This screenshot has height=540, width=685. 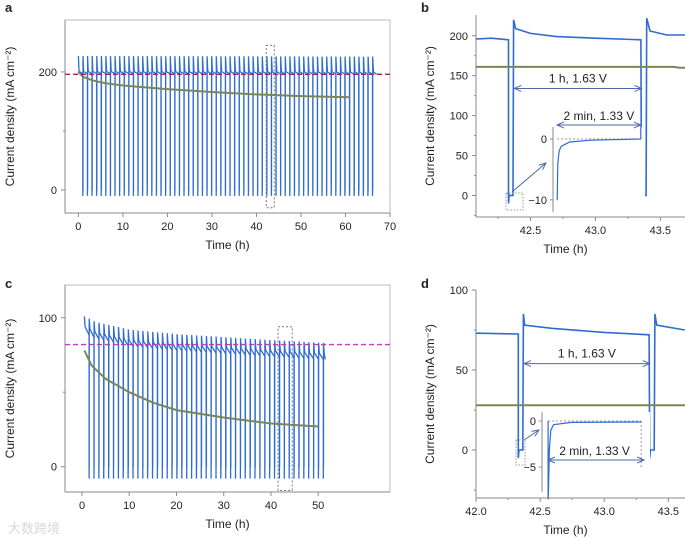 I want to click on inset-y-tick-label: −5, so click(x=529, y=468).